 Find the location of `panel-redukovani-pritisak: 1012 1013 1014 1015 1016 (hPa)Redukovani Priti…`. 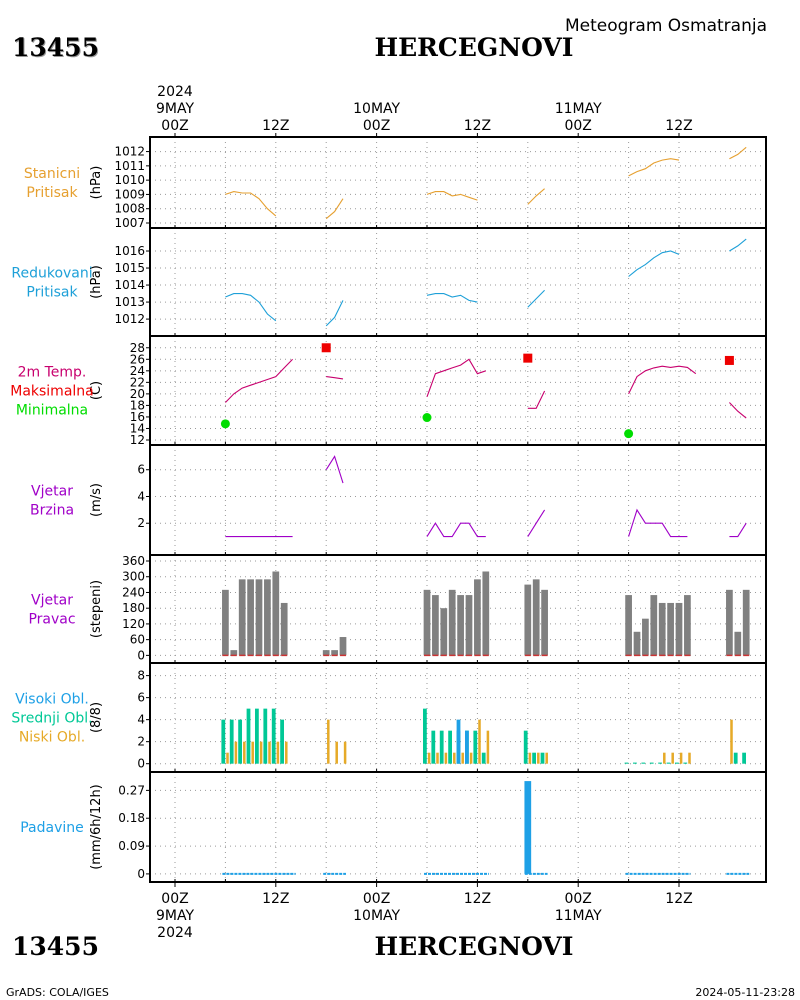

panel-redukovani-pritisak: 1012 1013 1014 1015 1016 (hPa)Redukovani Priti… is located at coordinates (389, 282).